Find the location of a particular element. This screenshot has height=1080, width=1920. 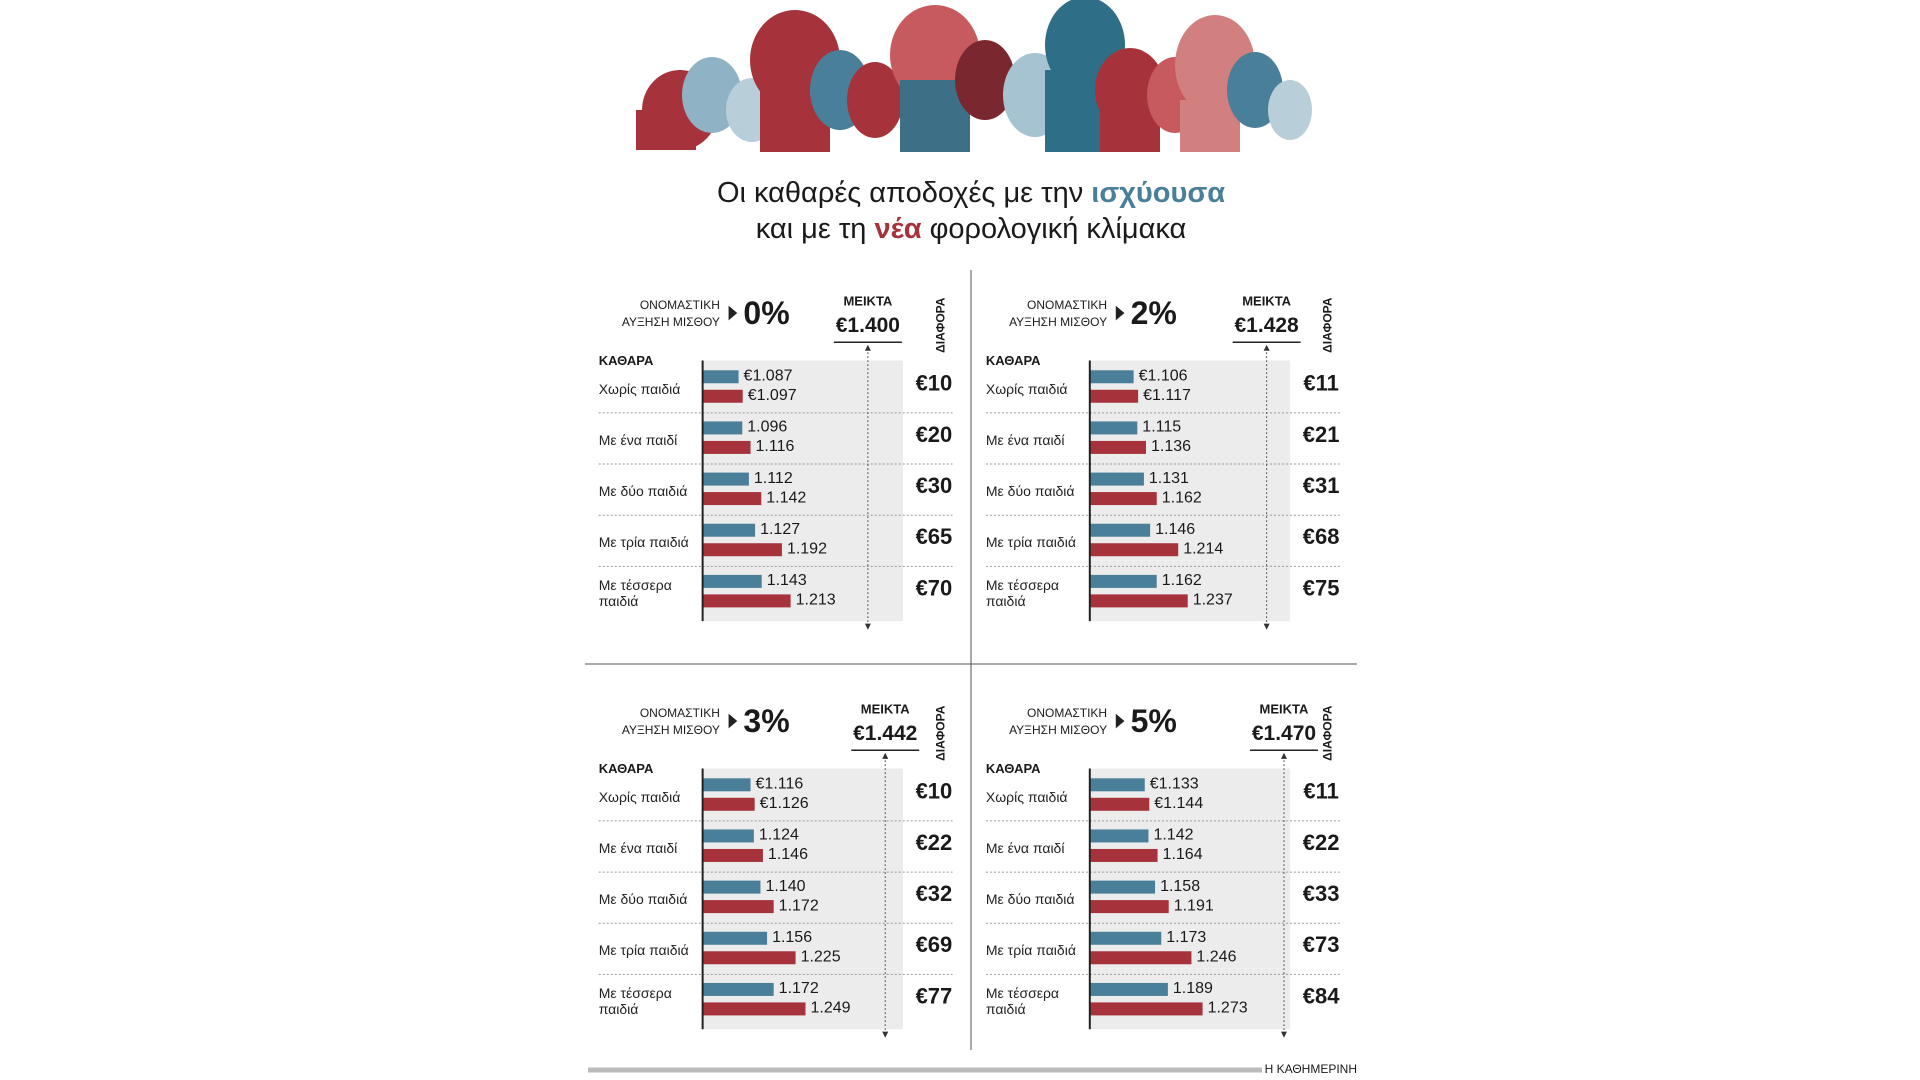

title-line-1: Οι καθαρές αποδοχές με την ισχύουσα is located at coordinates (971, 193).